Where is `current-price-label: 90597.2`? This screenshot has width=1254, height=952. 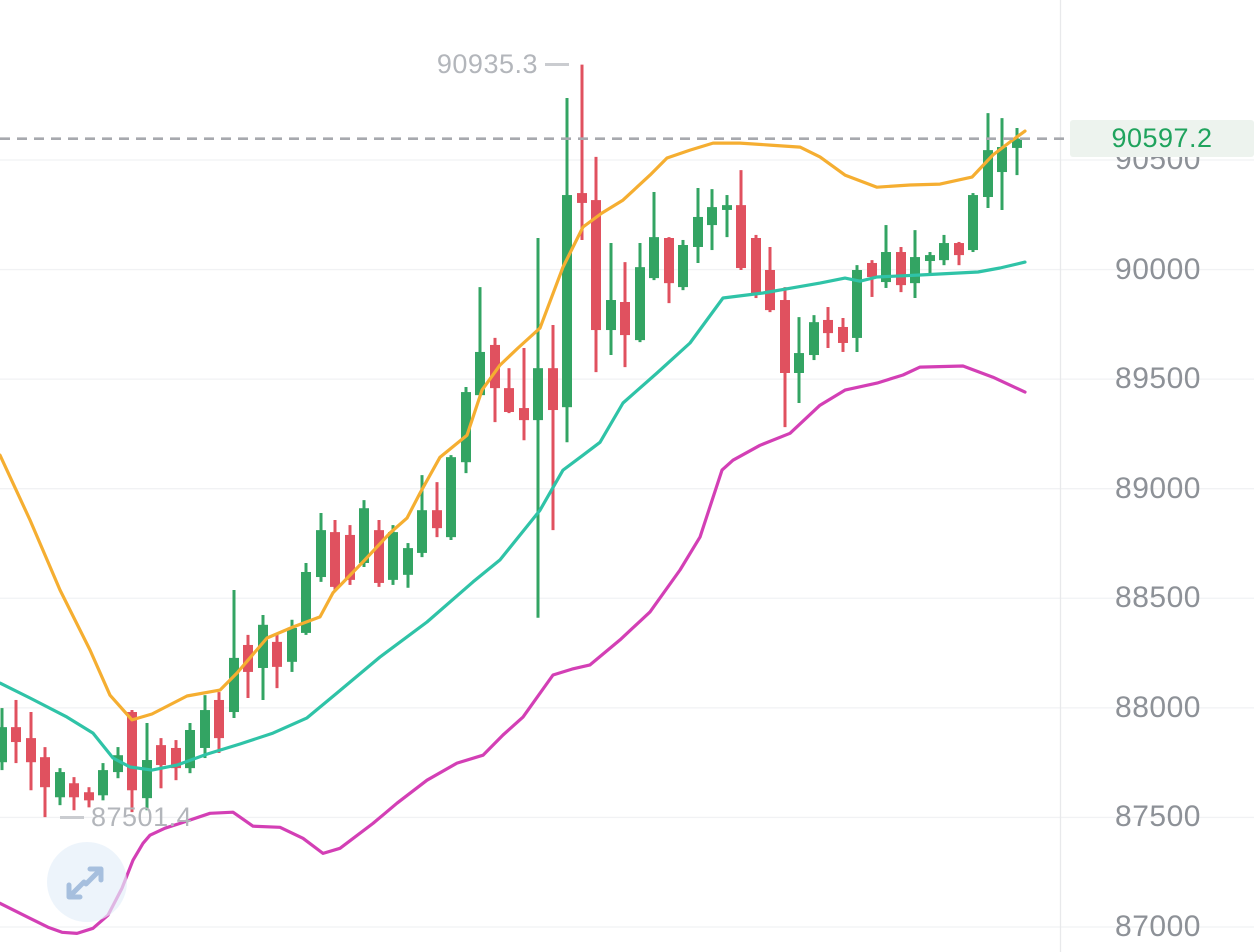
current-price-label: 90597.2 is located at coordinates (1162, 139).